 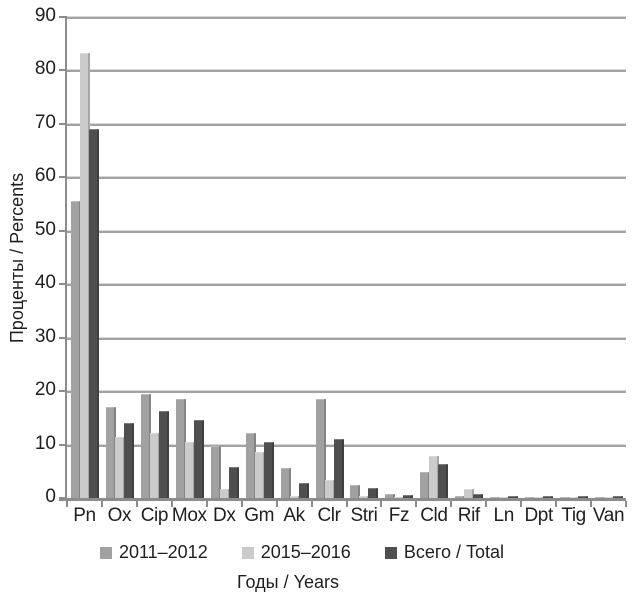 What do you see at coordinates (45, 229) in the screenshot?
I see `y-tick-label: 50` at bounding box center [45, 229].